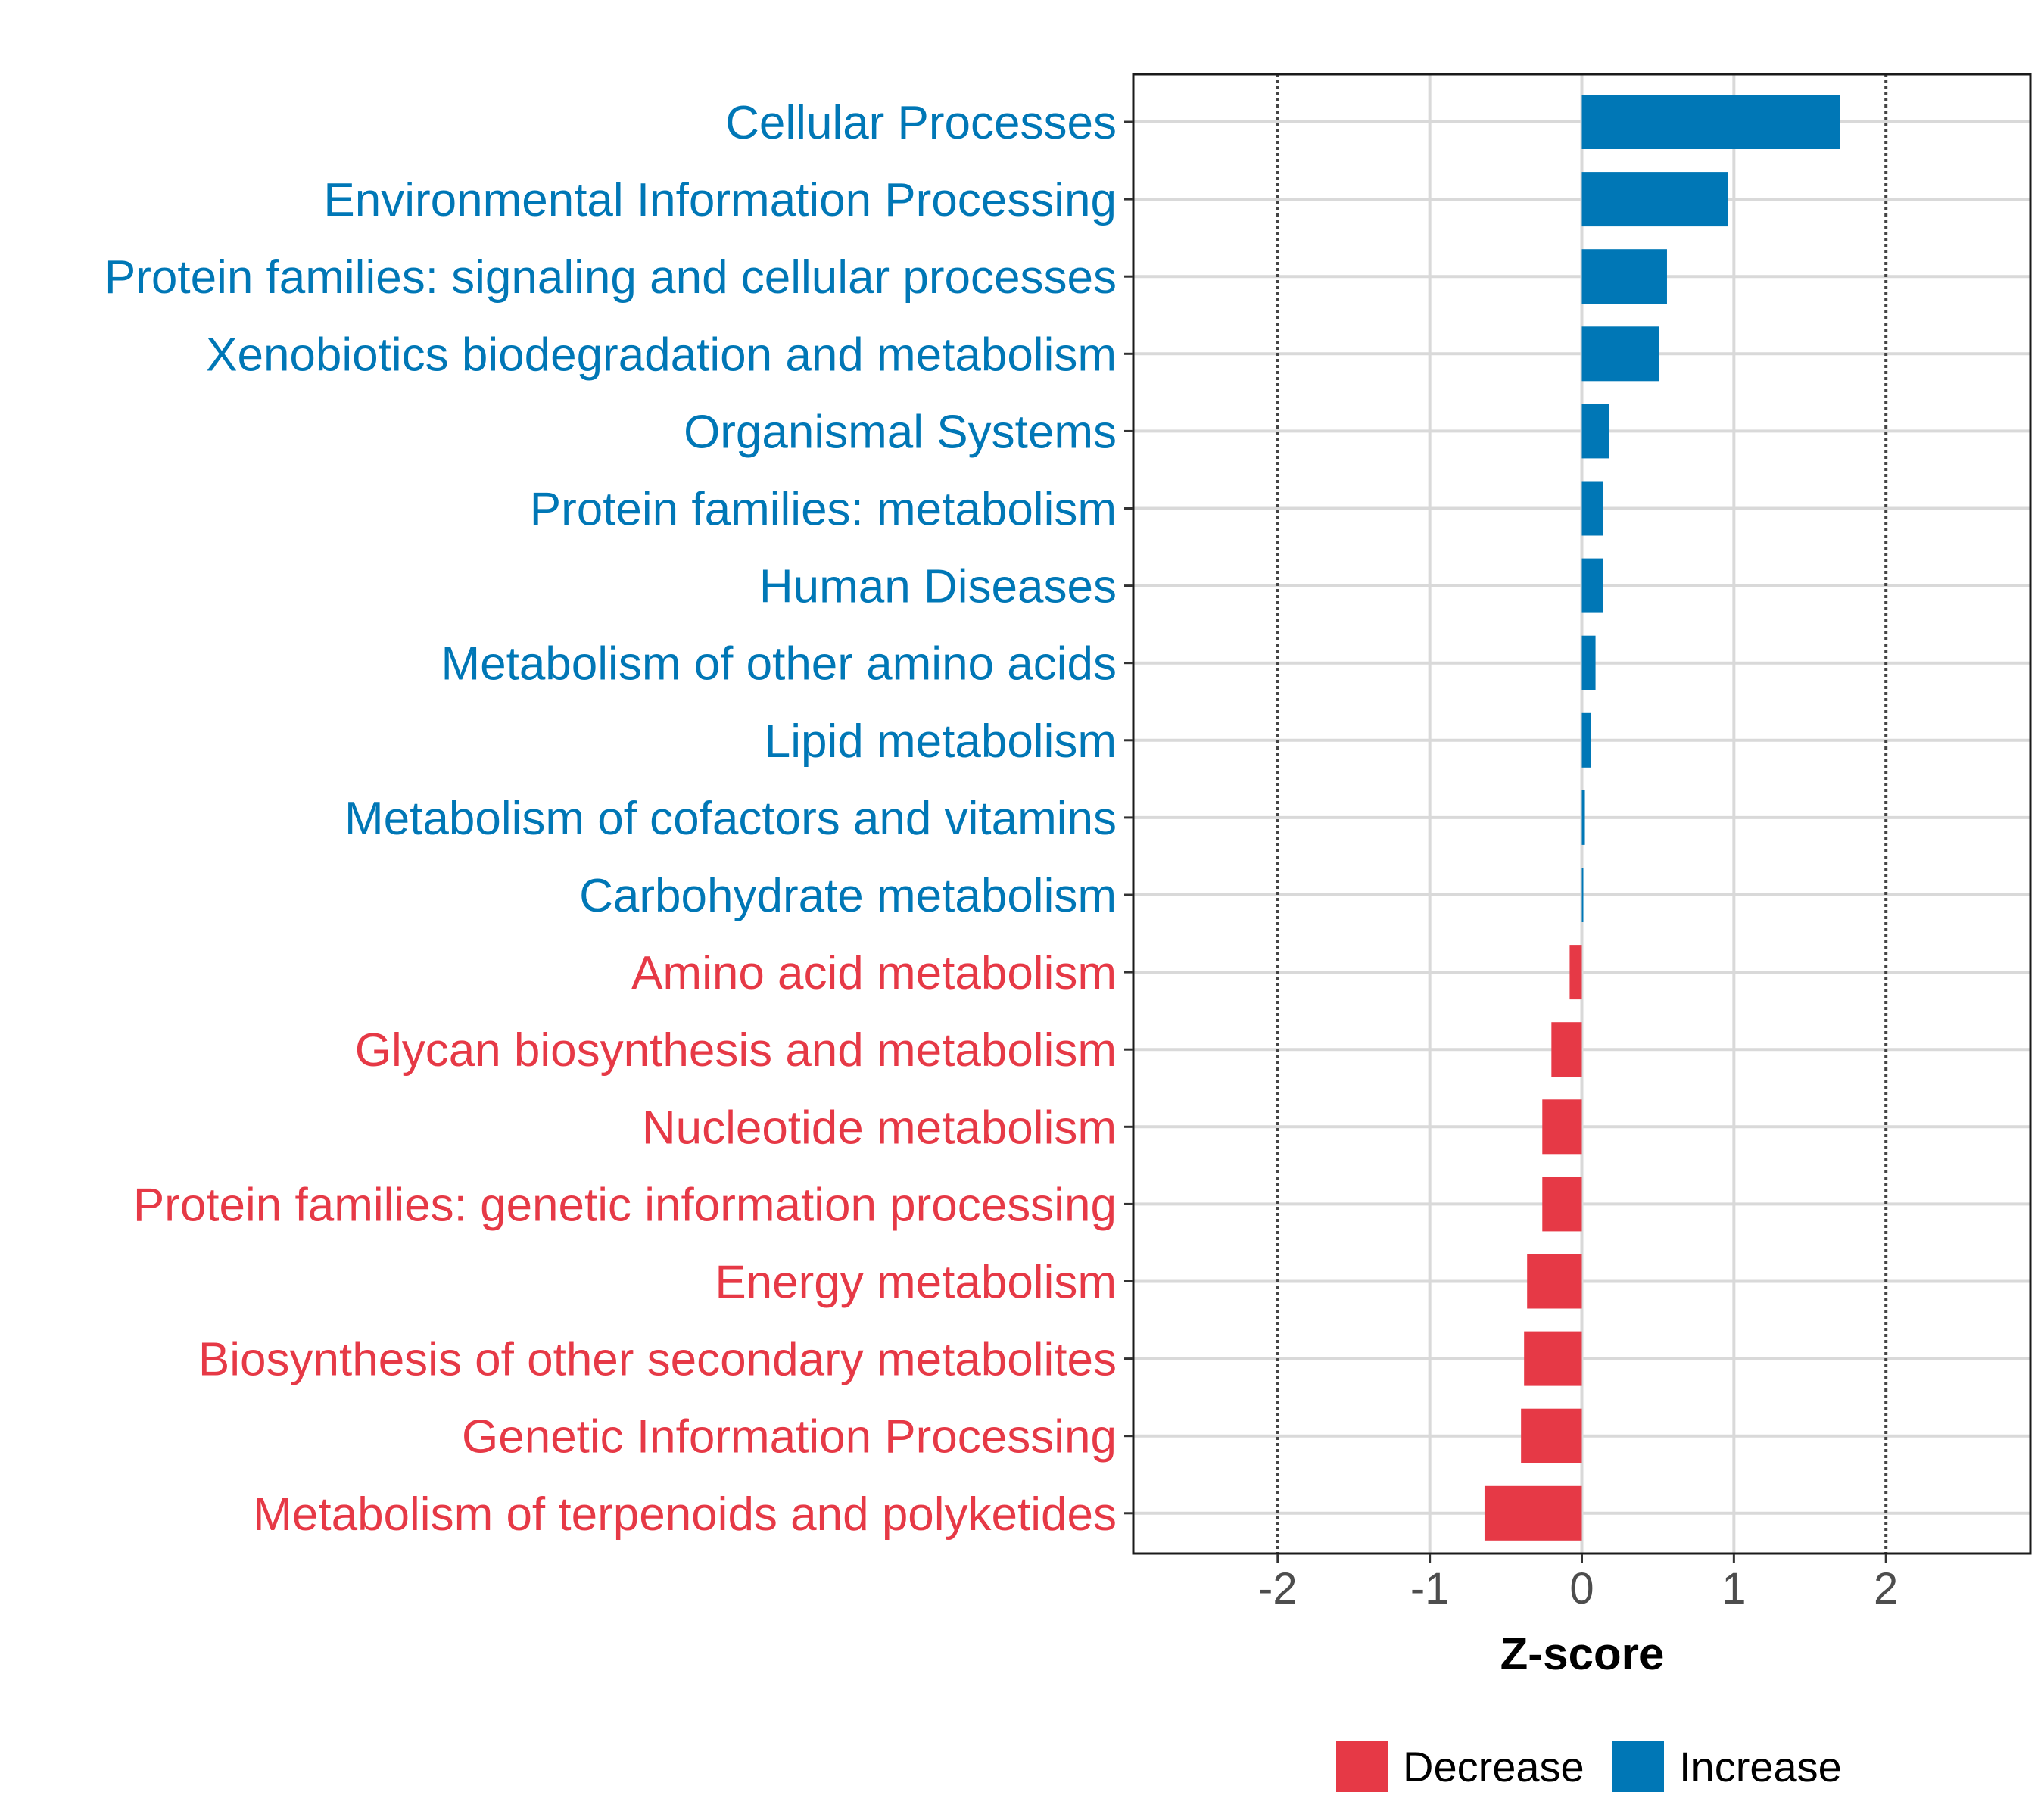 The width and height of the screenshot is (2044, 1817). What do you see at coordinates (900, 432) in the screenshot?
I see `category-label: Organismal Systems` at bounding box center [900, 432].